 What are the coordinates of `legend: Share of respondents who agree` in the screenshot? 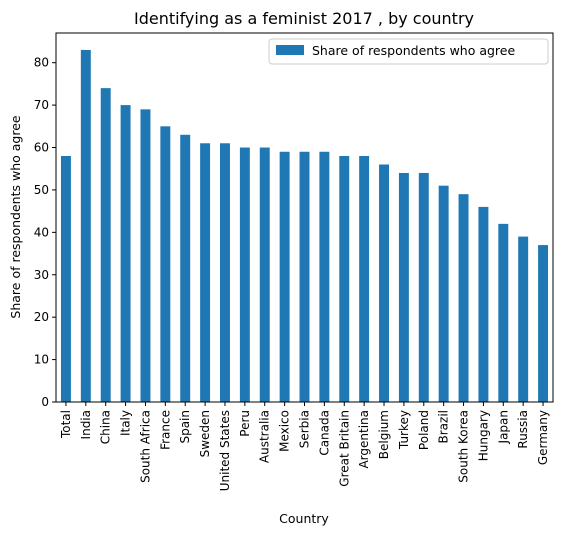 It's located at (408, 51).